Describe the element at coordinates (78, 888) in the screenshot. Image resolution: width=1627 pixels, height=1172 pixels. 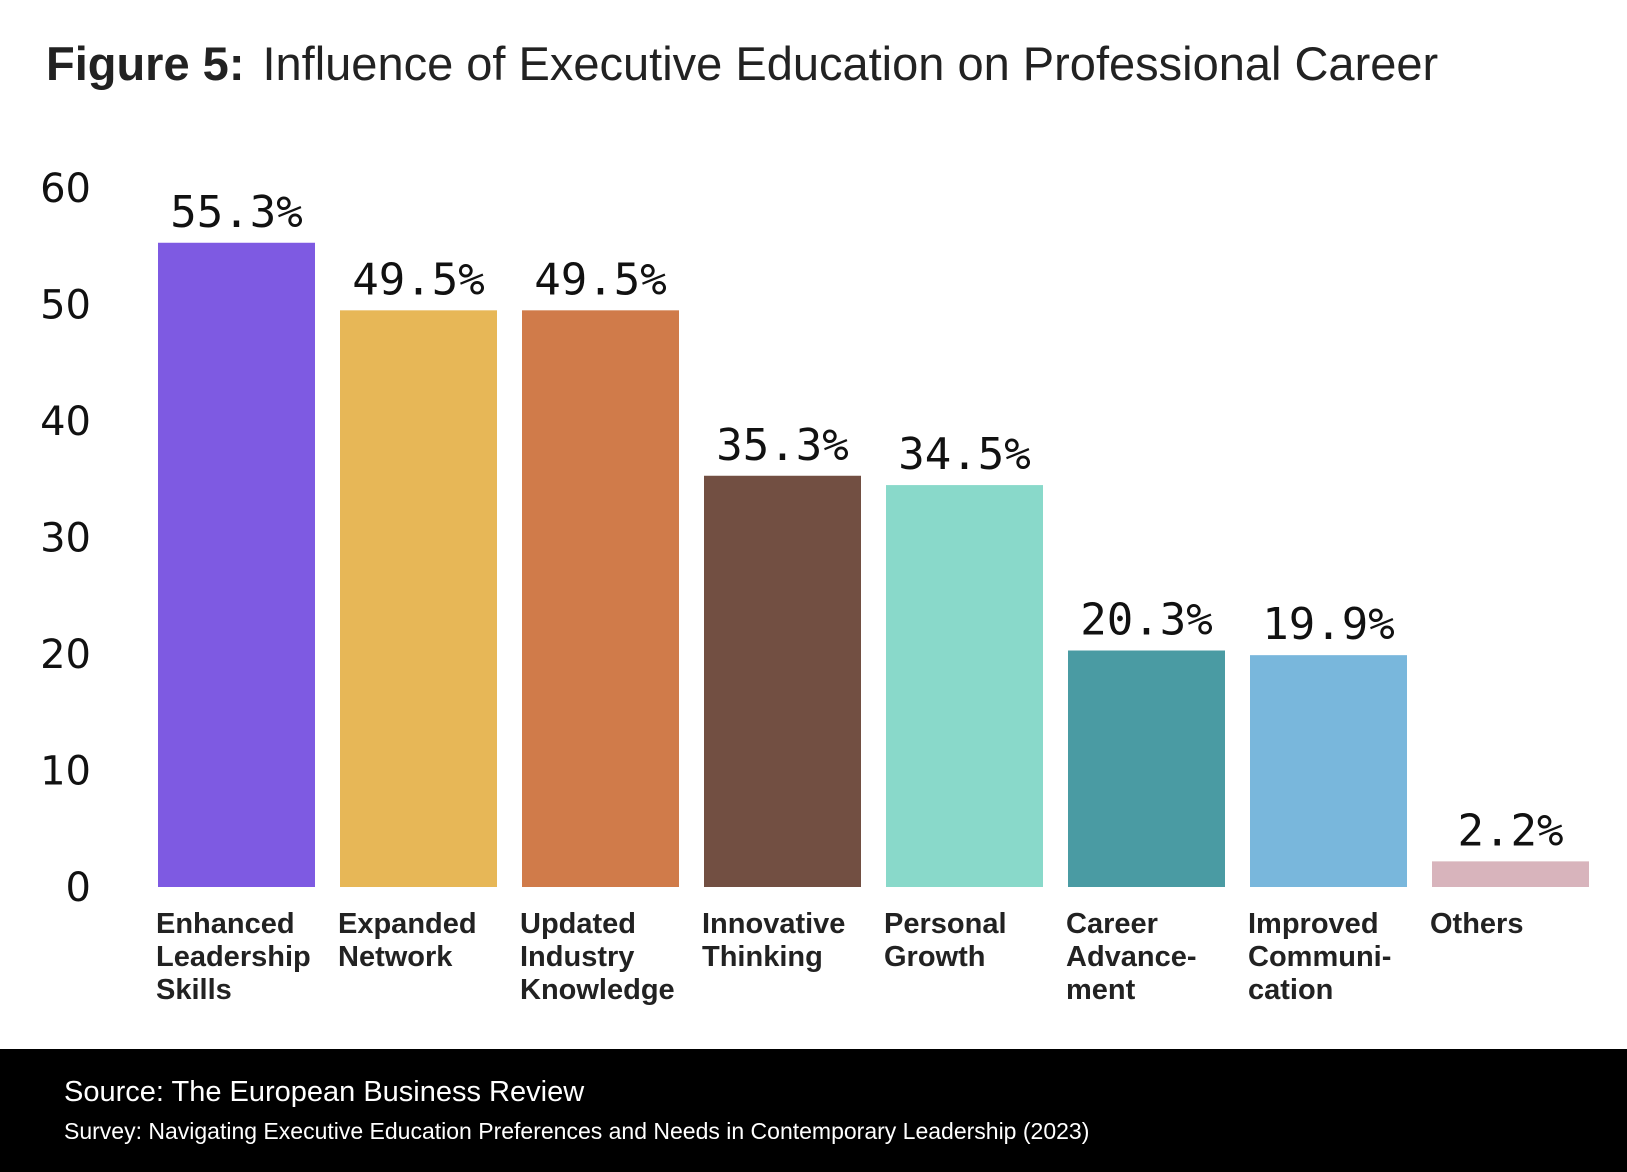
I see `y-tick-label: 0` at that location.